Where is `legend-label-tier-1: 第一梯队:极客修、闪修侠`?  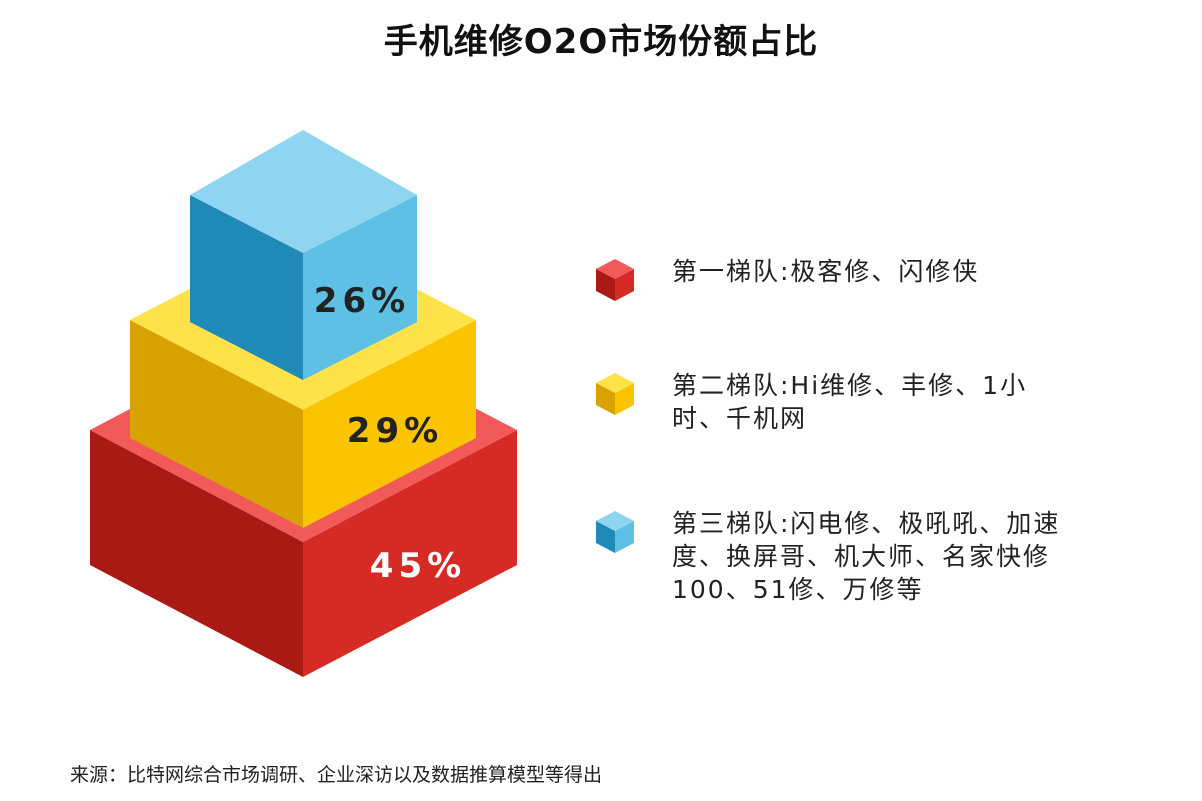 legend-label-tier-1: 第一梯队:极客修、闪修侠 is located at coordinates (907, 271).